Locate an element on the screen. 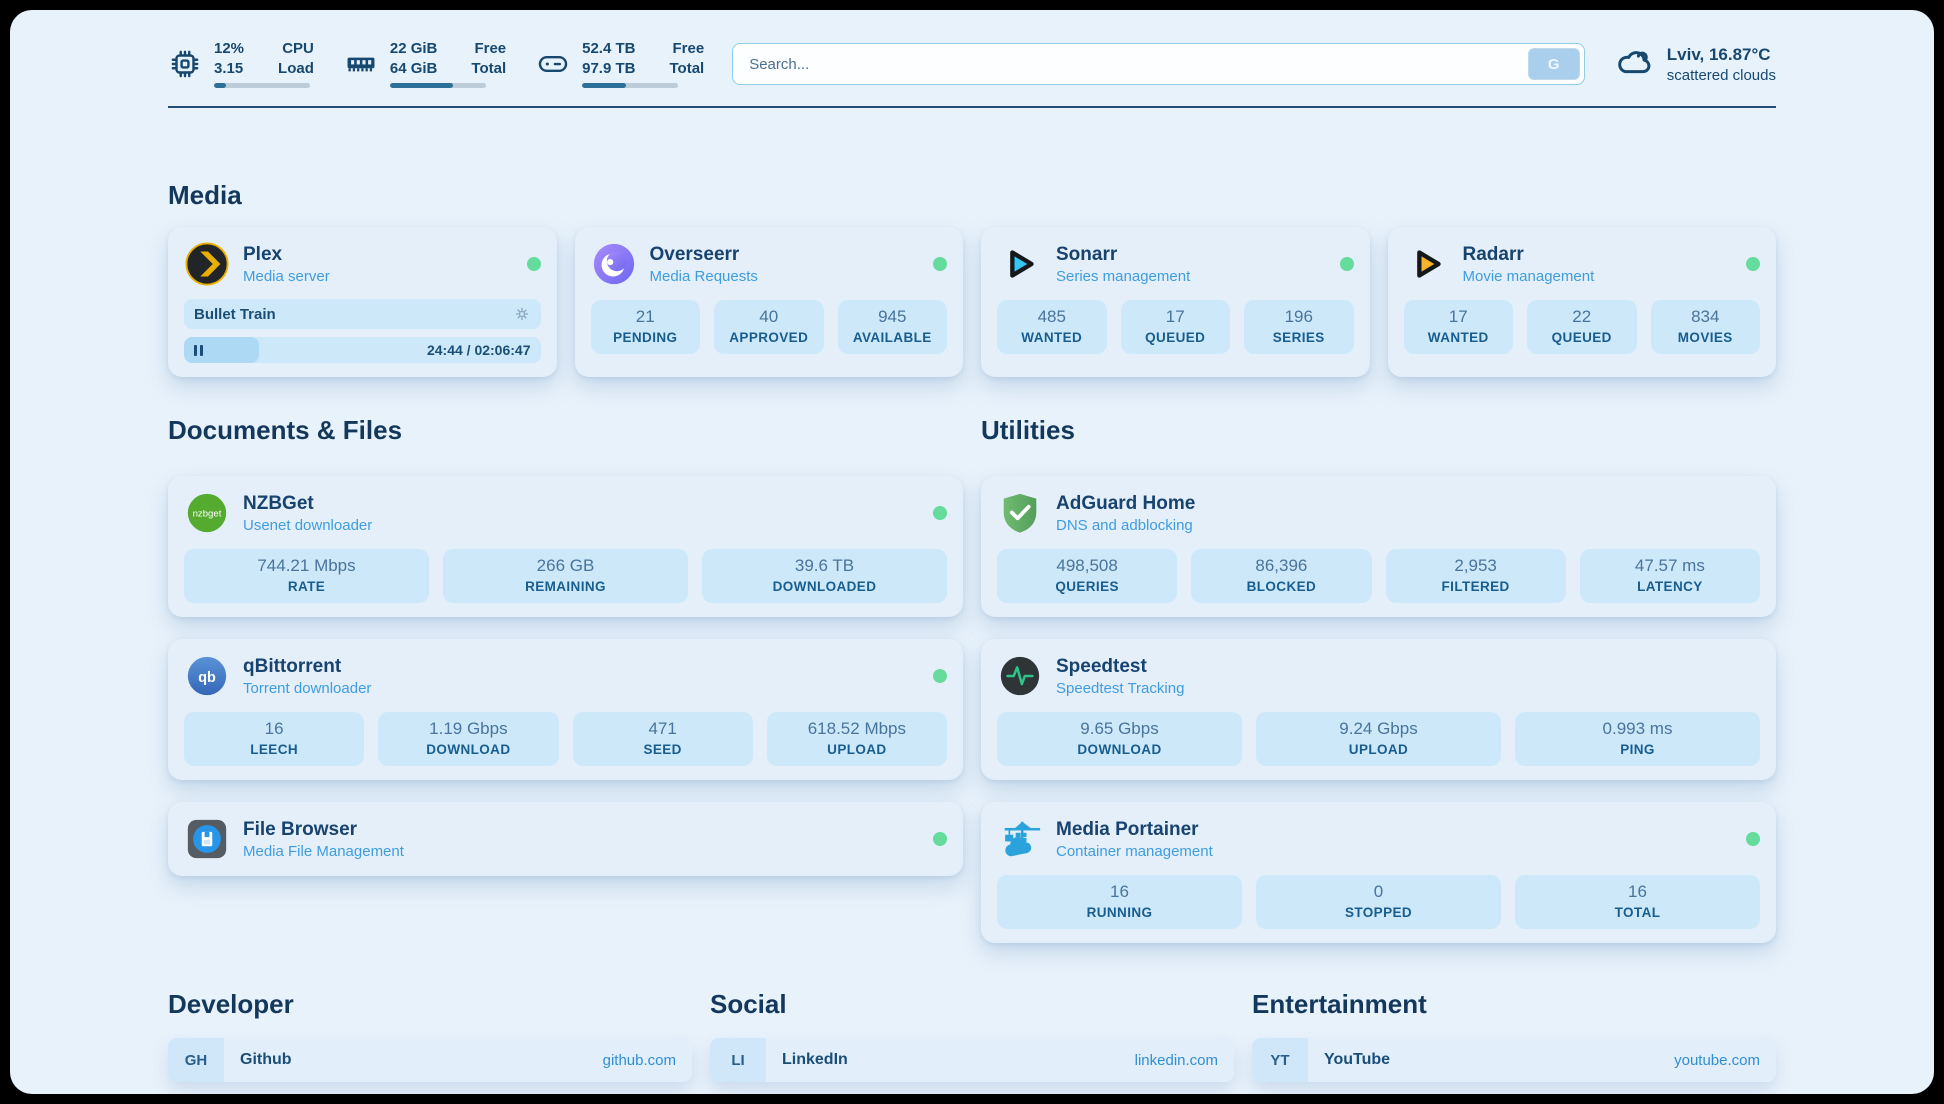 The image size is (1944, 1104). stat-value: 498,508 is located at coordinates (1087, 565).